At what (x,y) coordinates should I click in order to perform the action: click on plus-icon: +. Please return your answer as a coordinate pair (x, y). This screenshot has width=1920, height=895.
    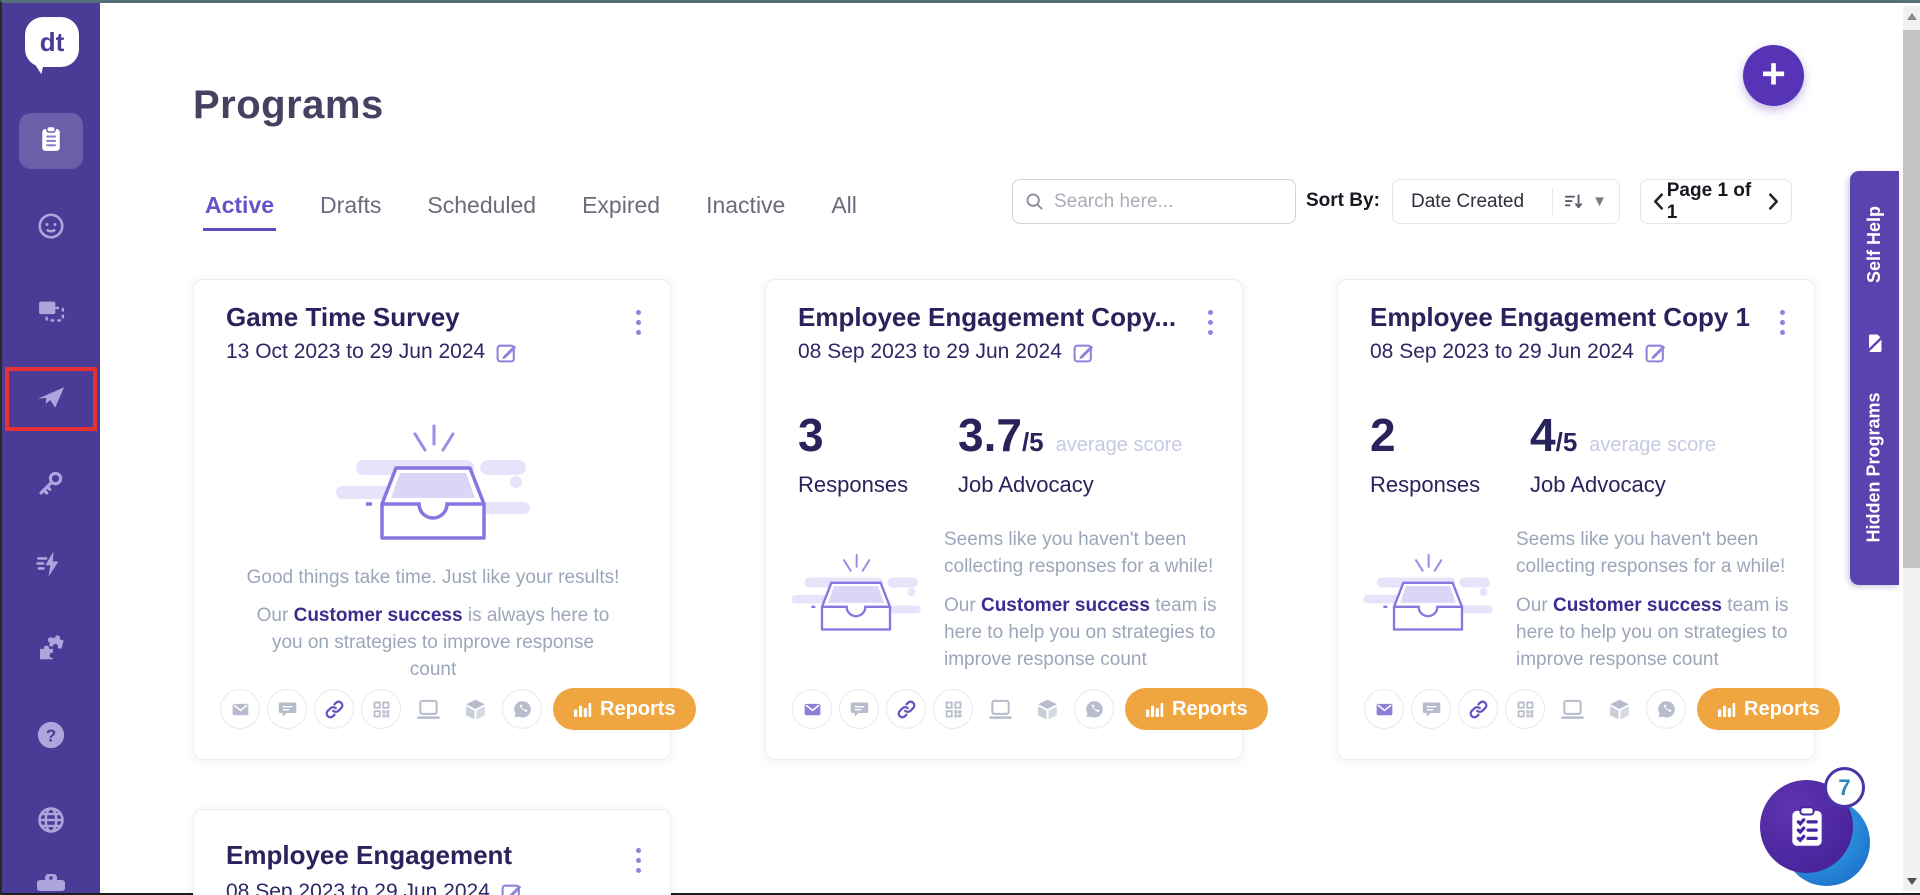
    Looking at the image, I should click on (1773, 73).